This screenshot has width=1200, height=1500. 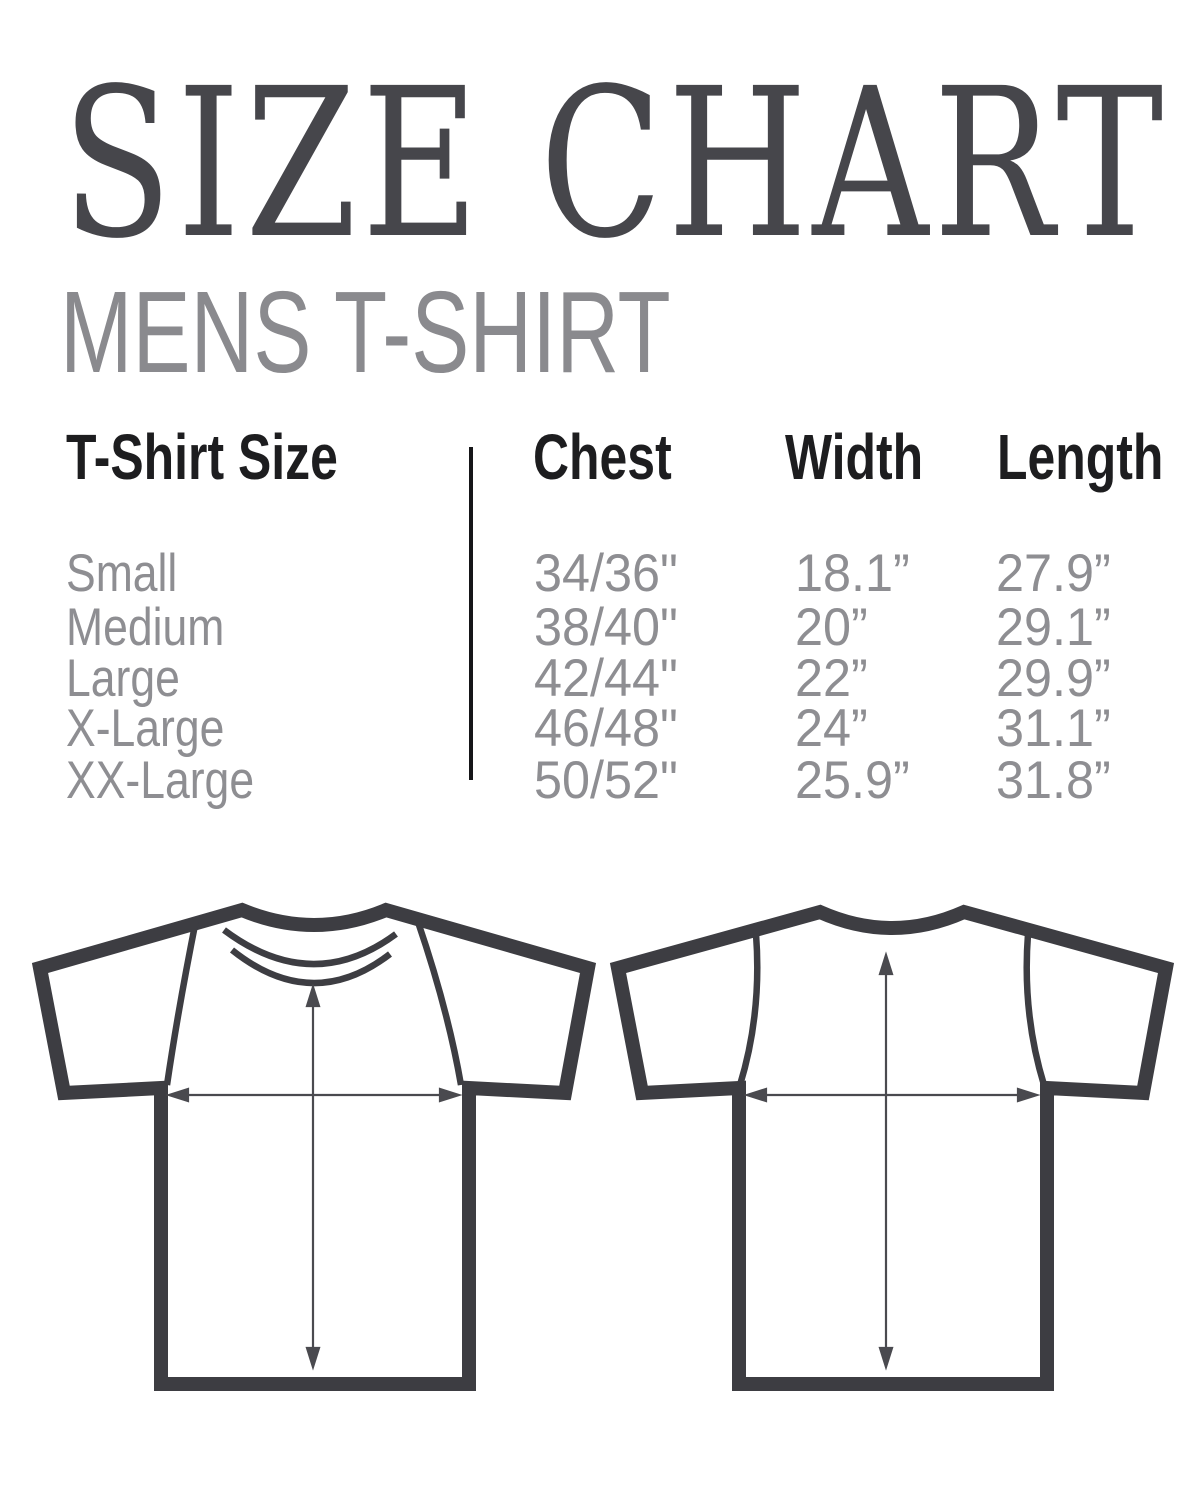 What do you see at coordinates (365, 332) in the screenshot?
I see `page-subtitle: MENS T-SHIRT` at bounding box center [365, 332].